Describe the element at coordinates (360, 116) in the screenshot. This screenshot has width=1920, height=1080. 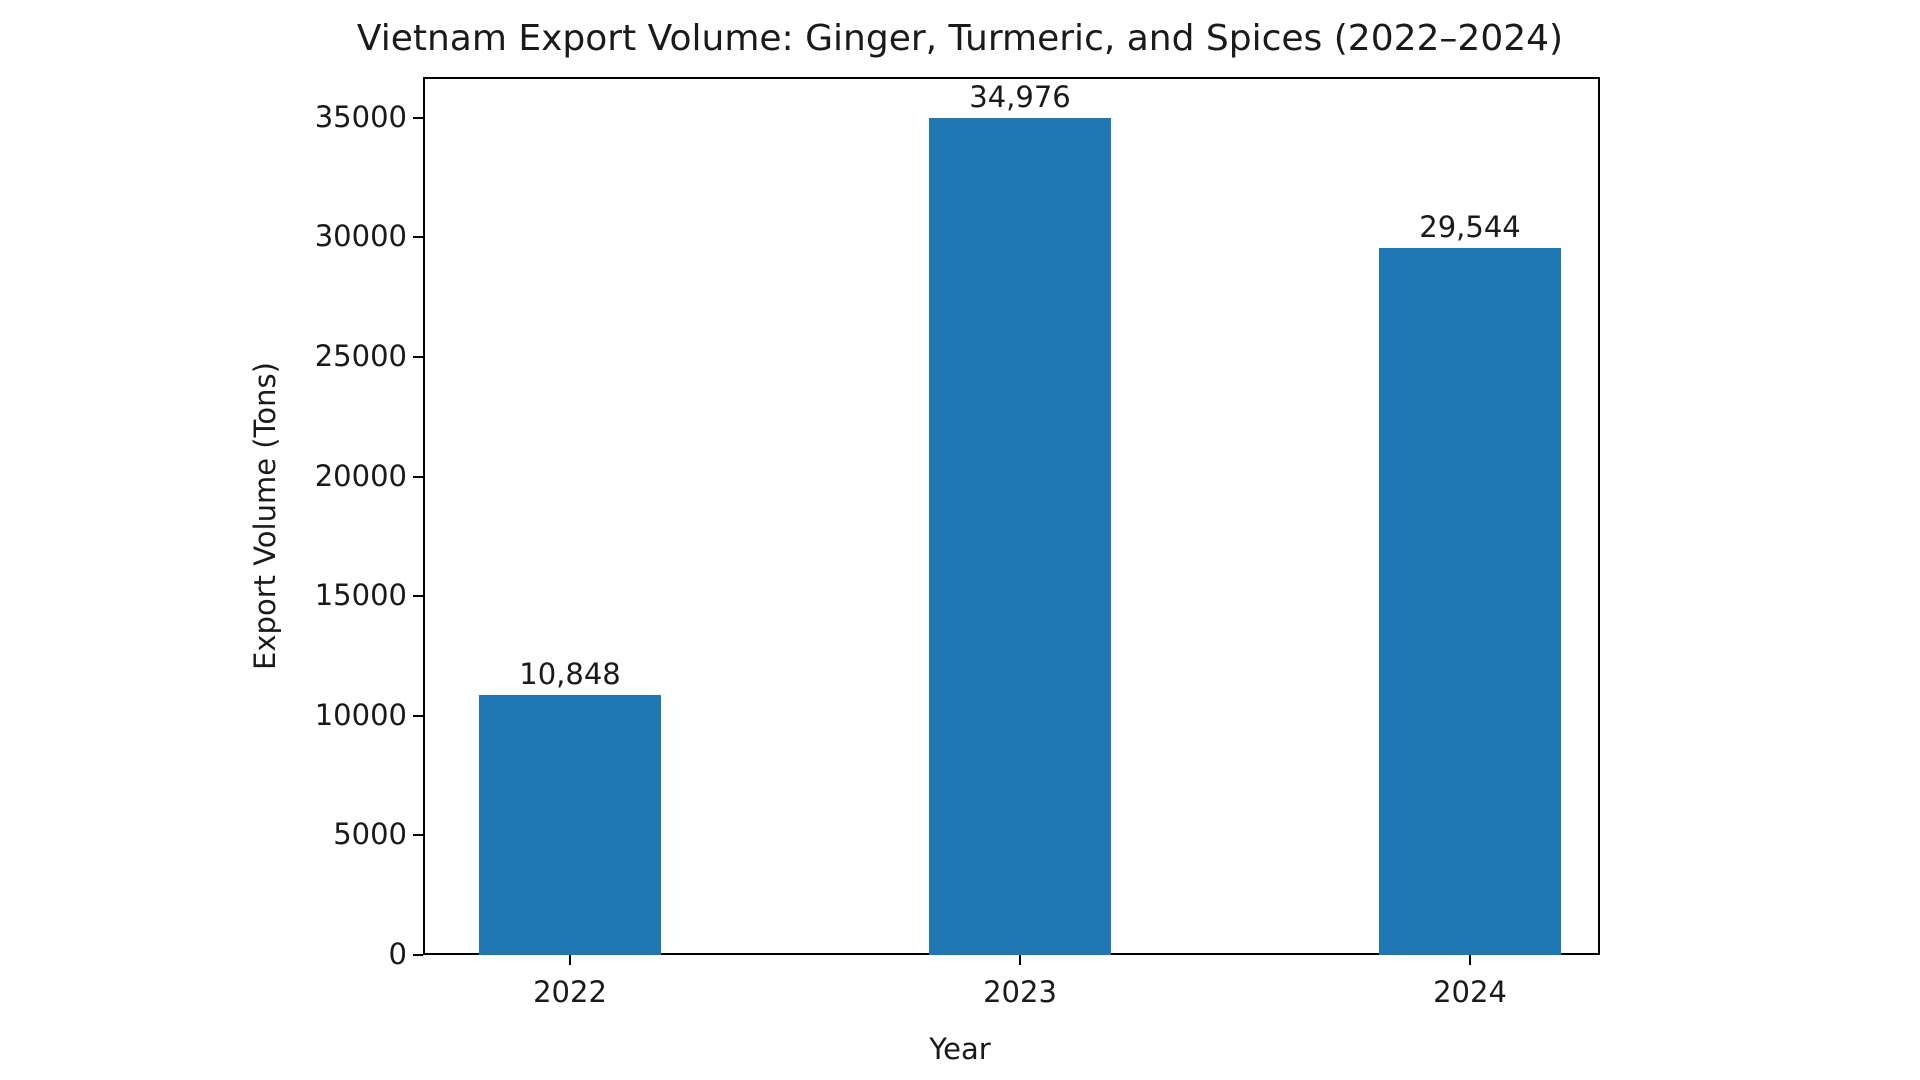
I see `y-tick-label: 35000` at that location.